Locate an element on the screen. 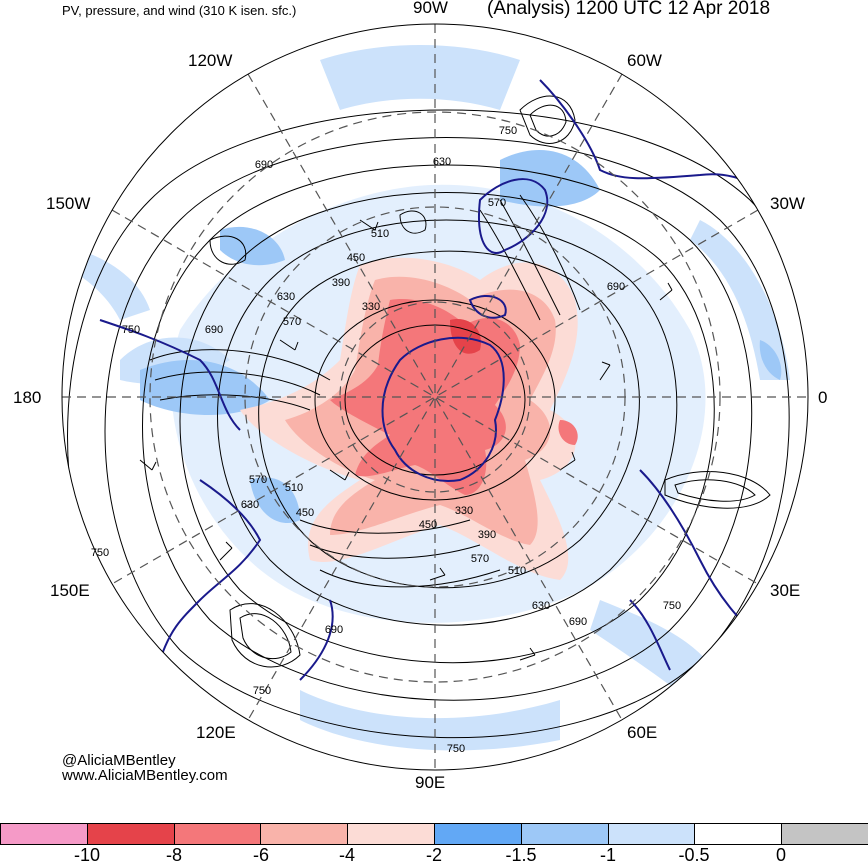  lon-label-60w: 60W is located at coordinates (644, 60).